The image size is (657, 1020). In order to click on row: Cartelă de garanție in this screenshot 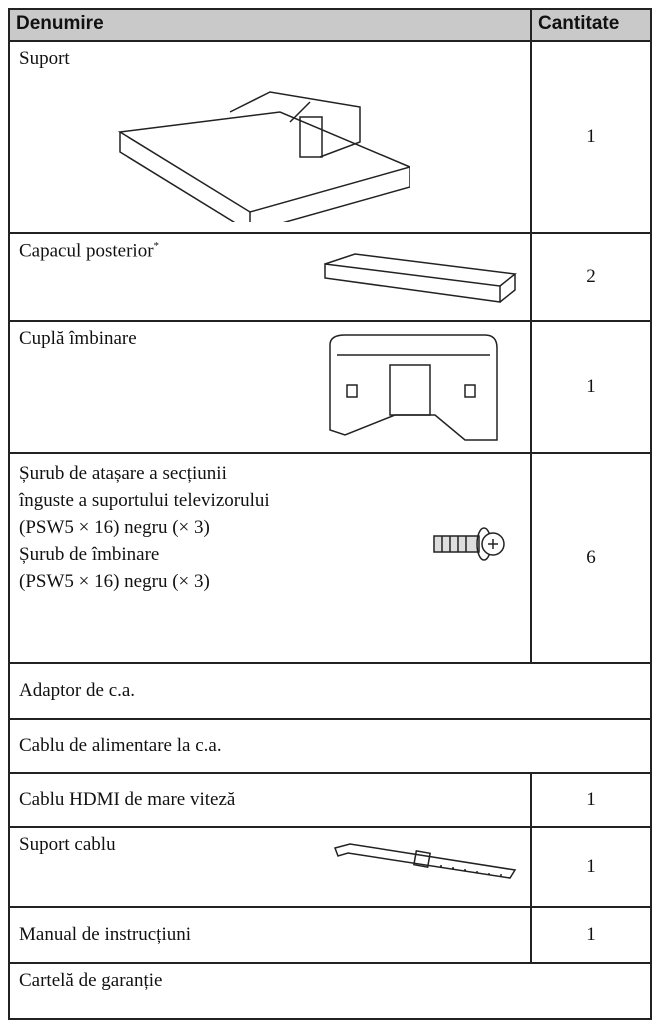, I will do `click(330, 991)`.